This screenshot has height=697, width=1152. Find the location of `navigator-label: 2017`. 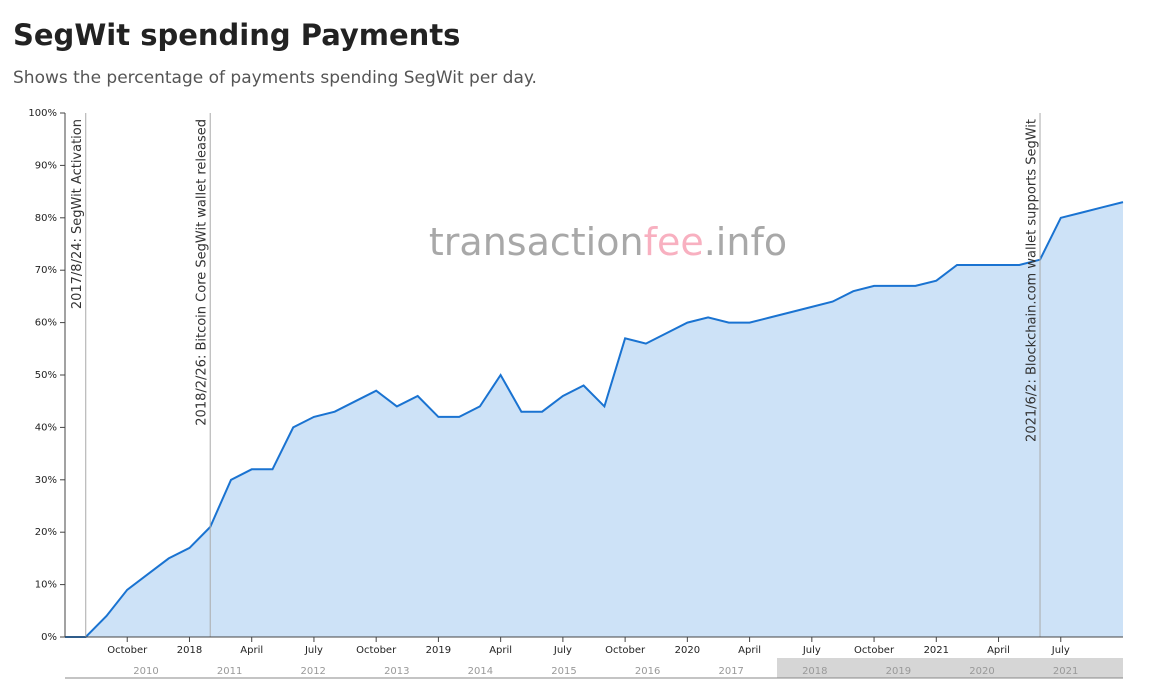

navigator-label: 2017 is located at coordinates (730, 671).